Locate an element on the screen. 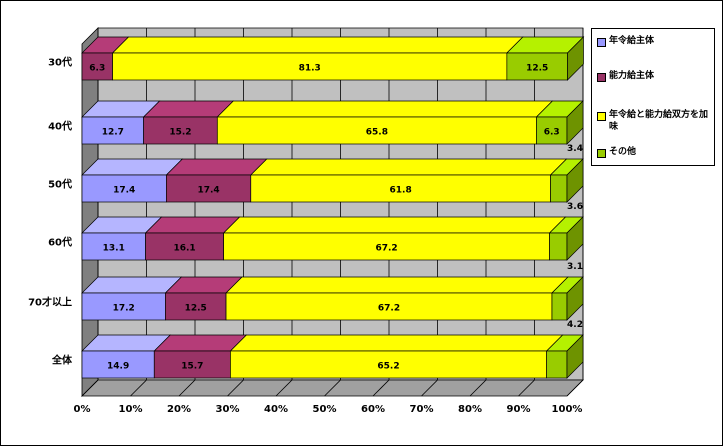 Image resolution: width=723 pixels, height=446 pixels. category-label: 全体 is located at coordinates (62, 360).